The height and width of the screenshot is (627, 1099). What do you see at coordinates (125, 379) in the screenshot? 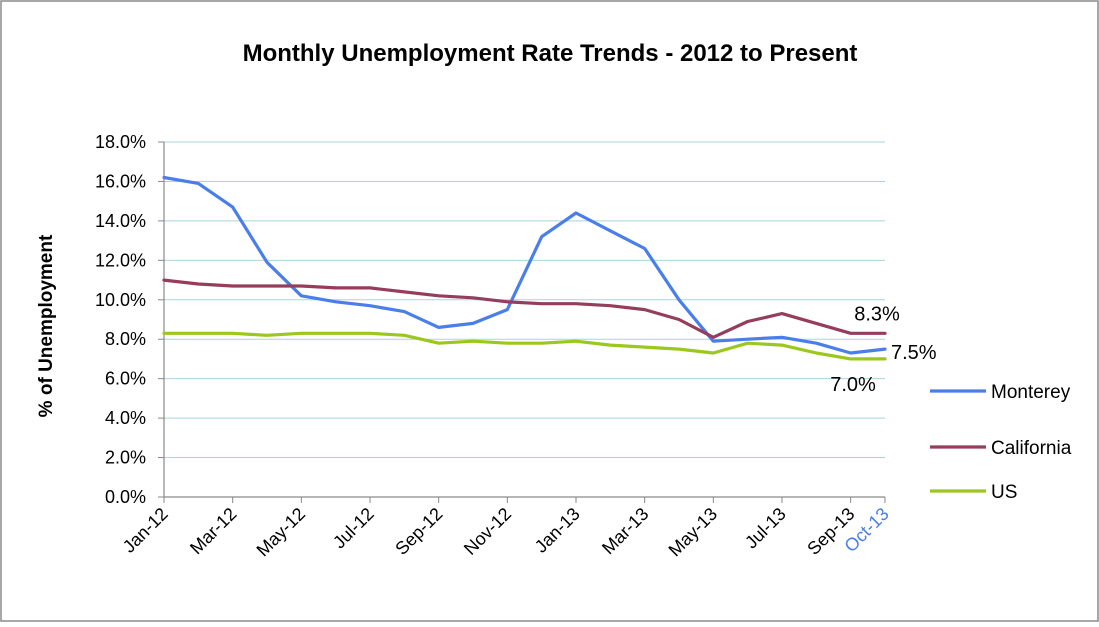
I see `y-tick-label: 6.0%` at bounding box center [125, 379].